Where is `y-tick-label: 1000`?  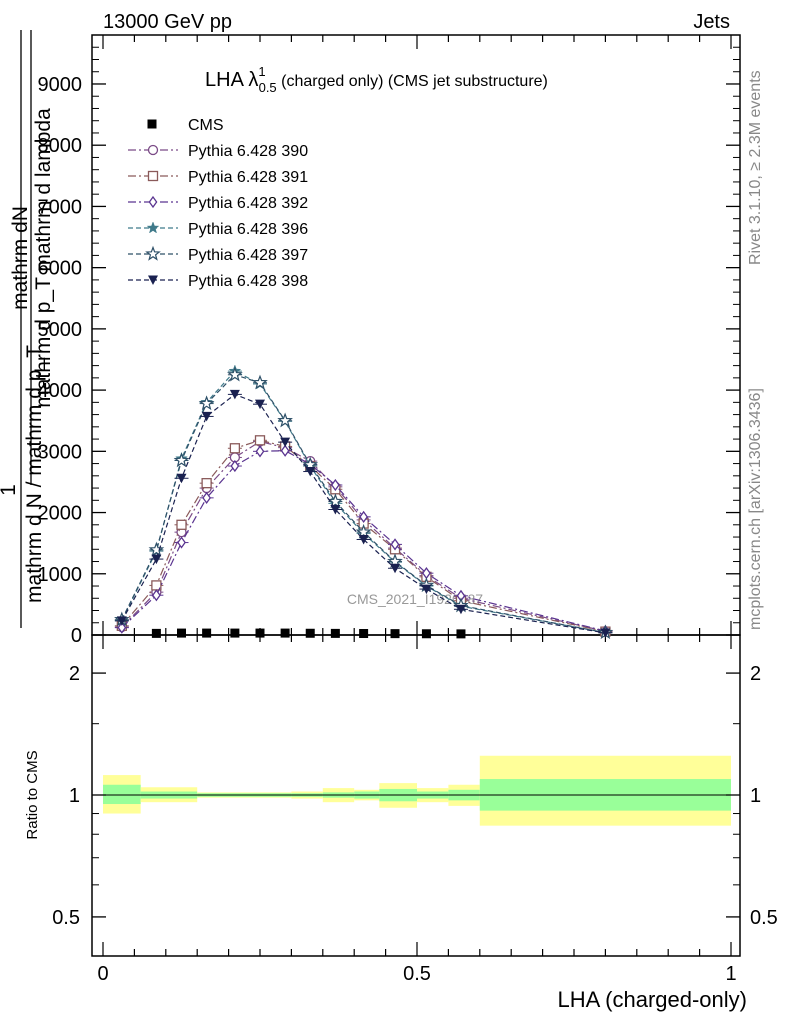
y-tick-label: 1000 is located at coordinates (60, 575).